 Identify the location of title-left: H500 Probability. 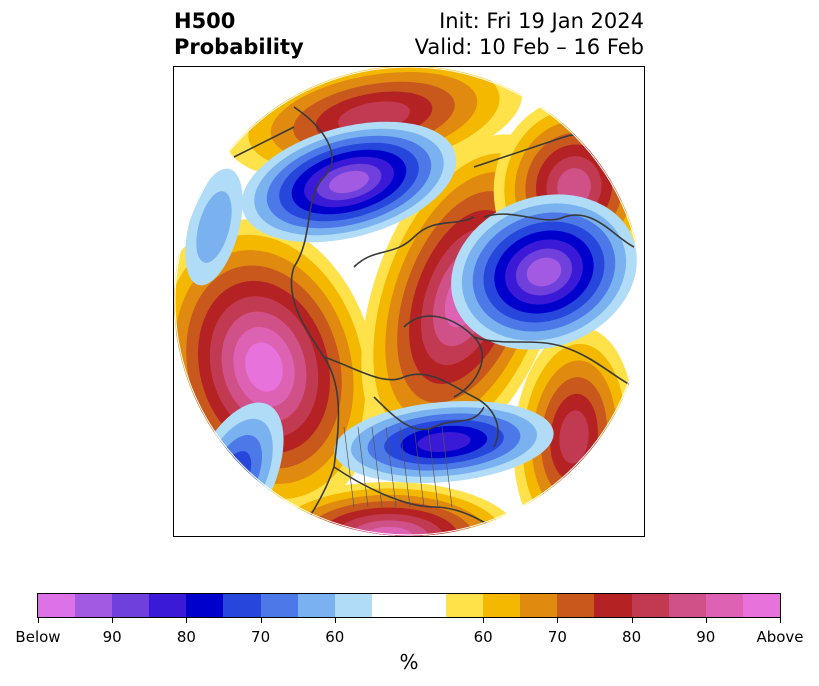
(239, 34).